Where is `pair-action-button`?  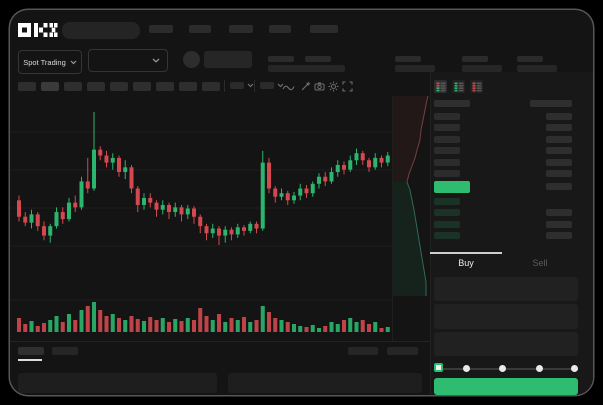
pair-action-button is located at coordinates (228, 59).